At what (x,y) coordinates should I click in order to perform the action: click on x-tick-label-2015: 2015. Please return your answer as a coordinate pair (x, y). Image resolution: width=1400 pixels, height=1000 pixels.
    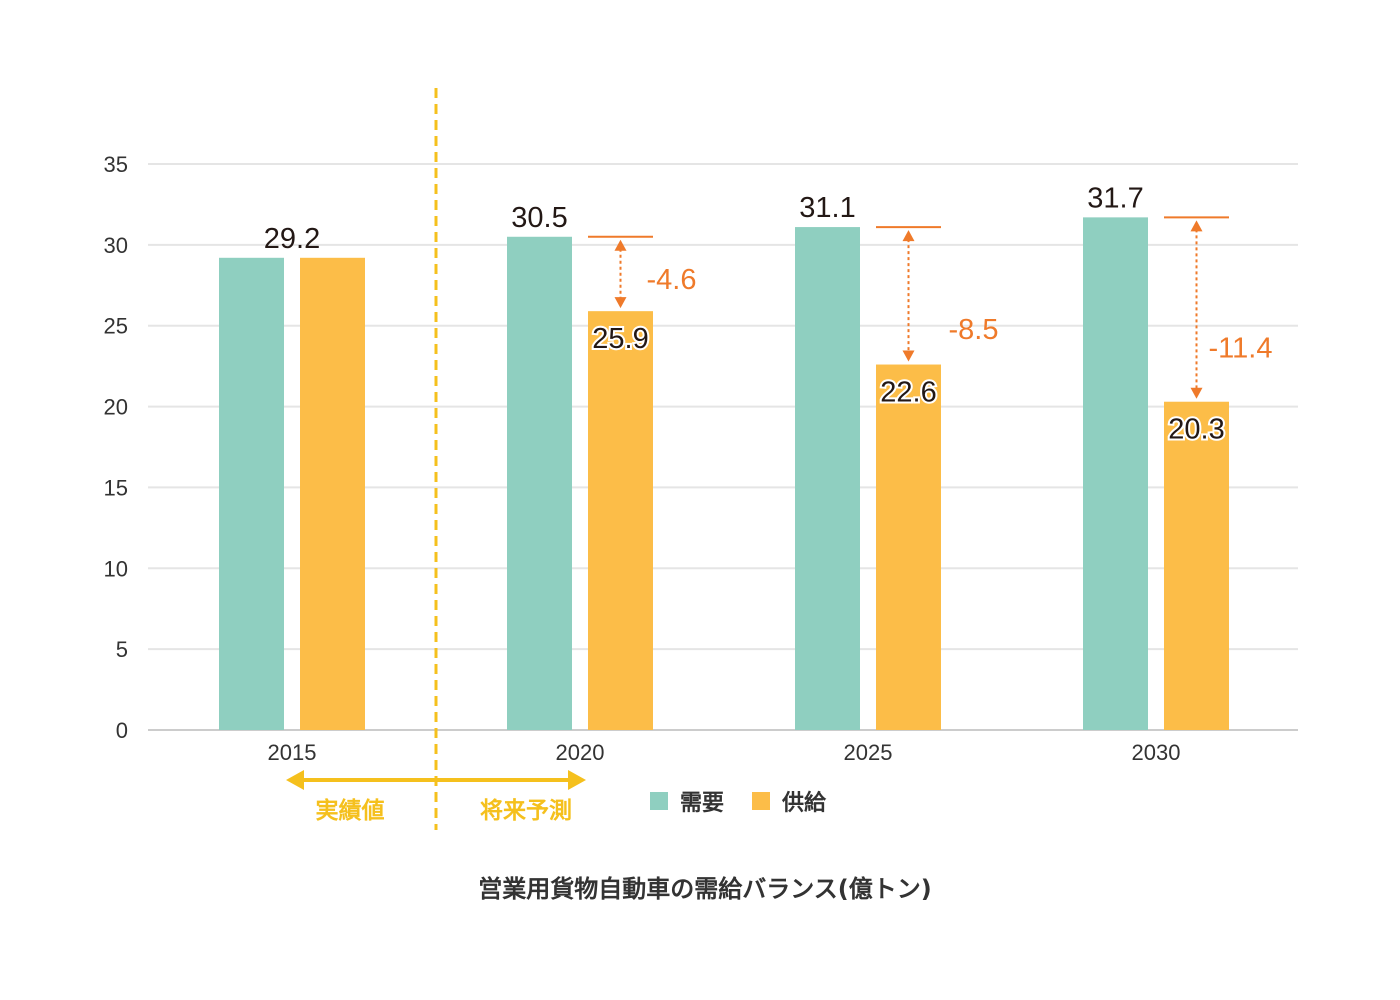
    Looking at the image, I should click on (292, 752).